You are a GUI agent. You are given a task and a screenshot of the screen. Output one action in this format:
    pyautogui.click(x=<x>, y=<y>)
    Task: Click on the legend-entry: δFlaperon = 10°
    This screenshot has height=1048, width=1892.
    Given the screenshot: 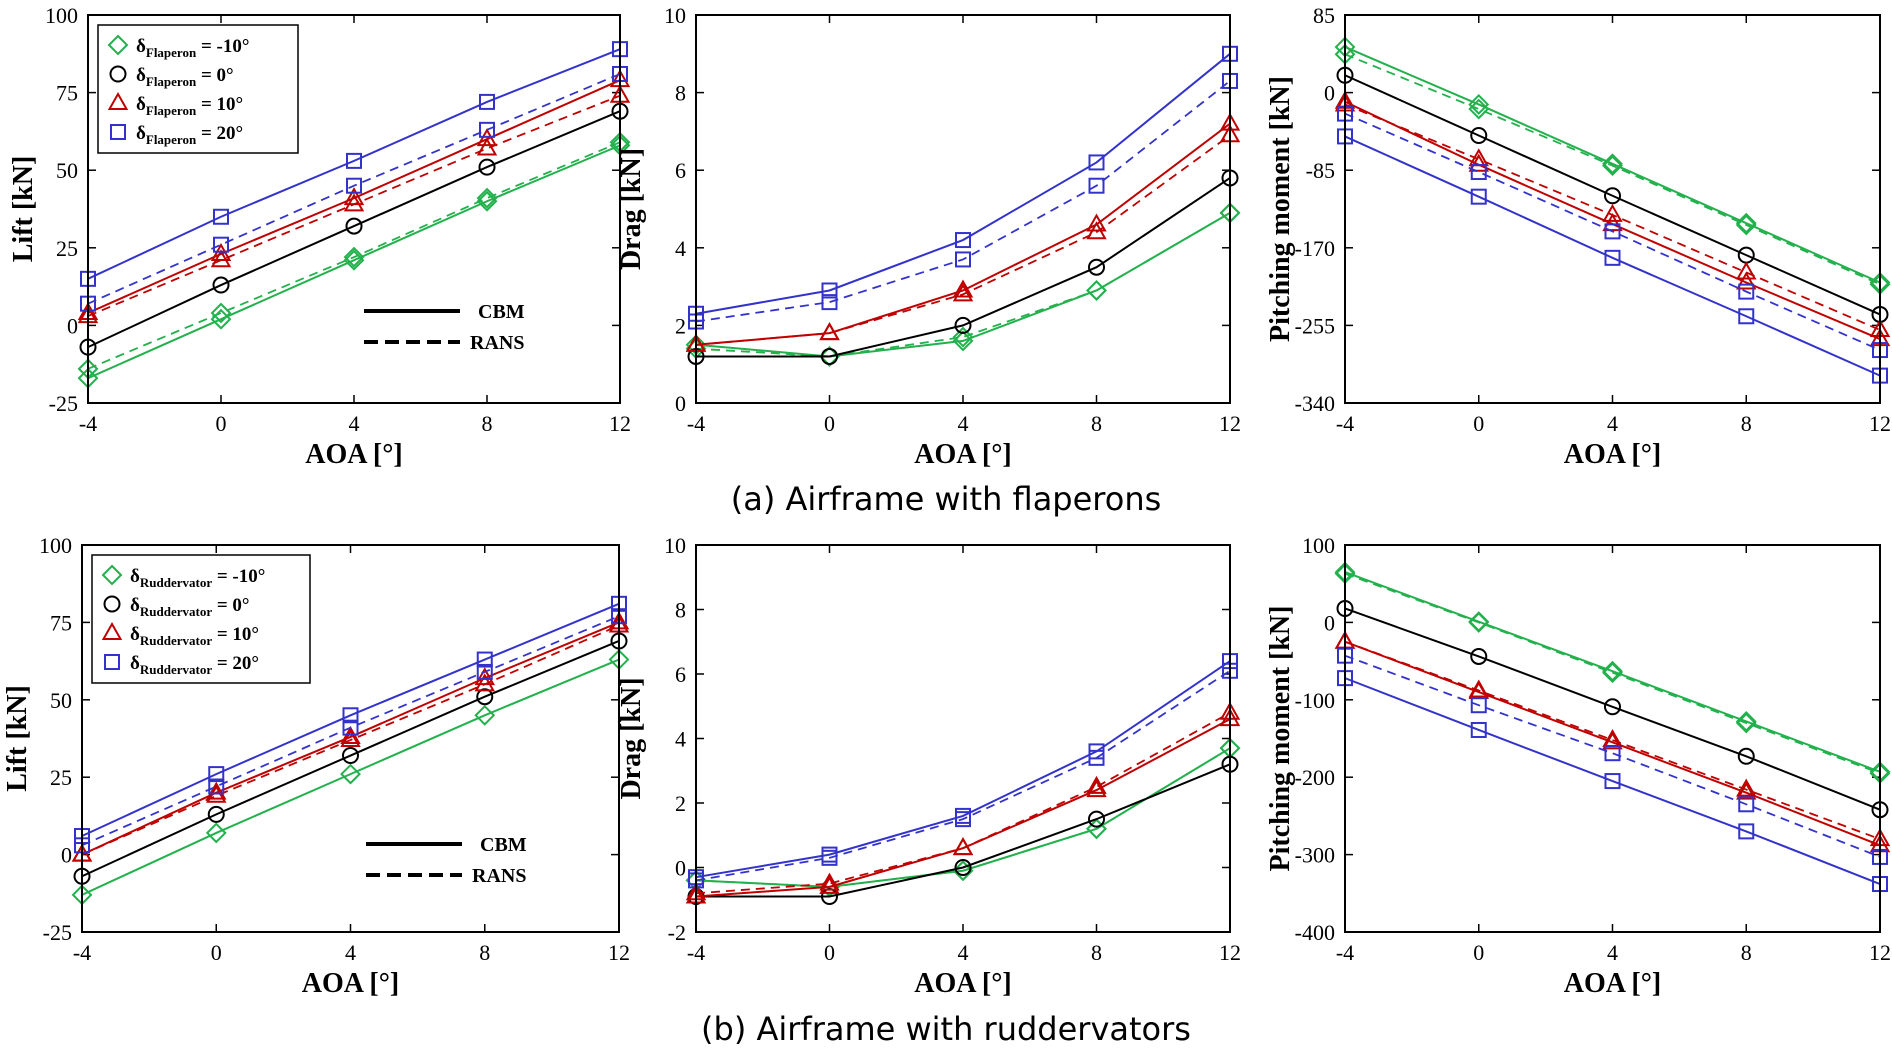 What is the action you would take?
    pyautogui.click(x=189, y=106)
    